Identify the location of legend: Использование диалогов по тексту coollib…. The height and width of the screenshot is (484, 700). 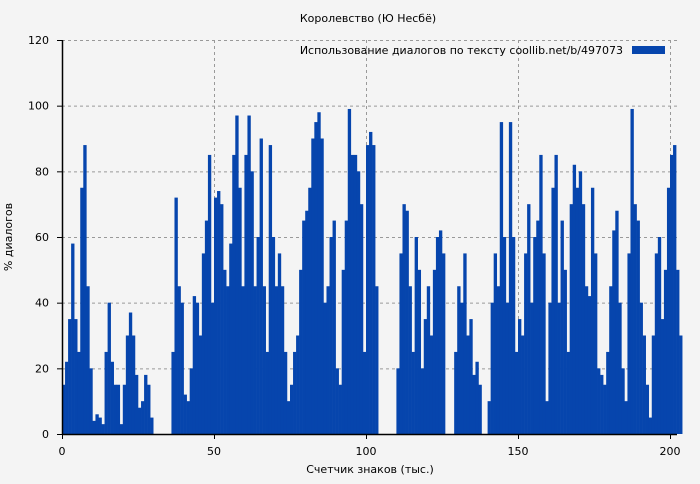
(482, 50).